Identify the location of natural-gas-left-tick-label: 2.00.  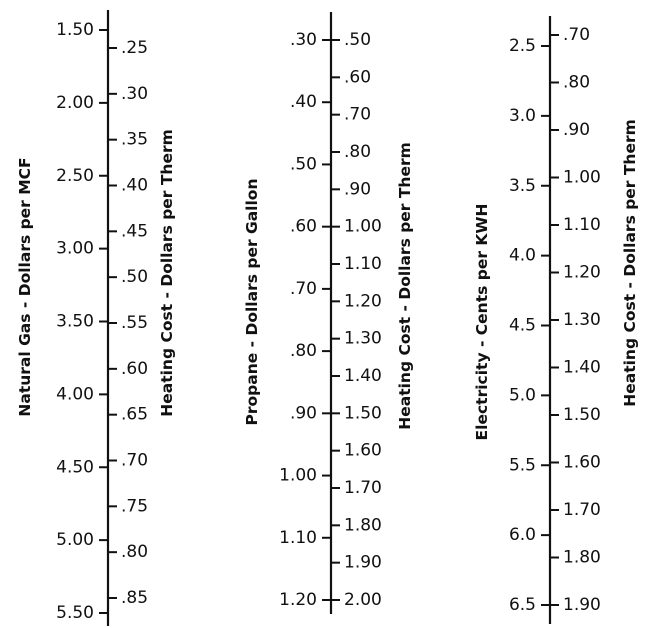
(75, 103).